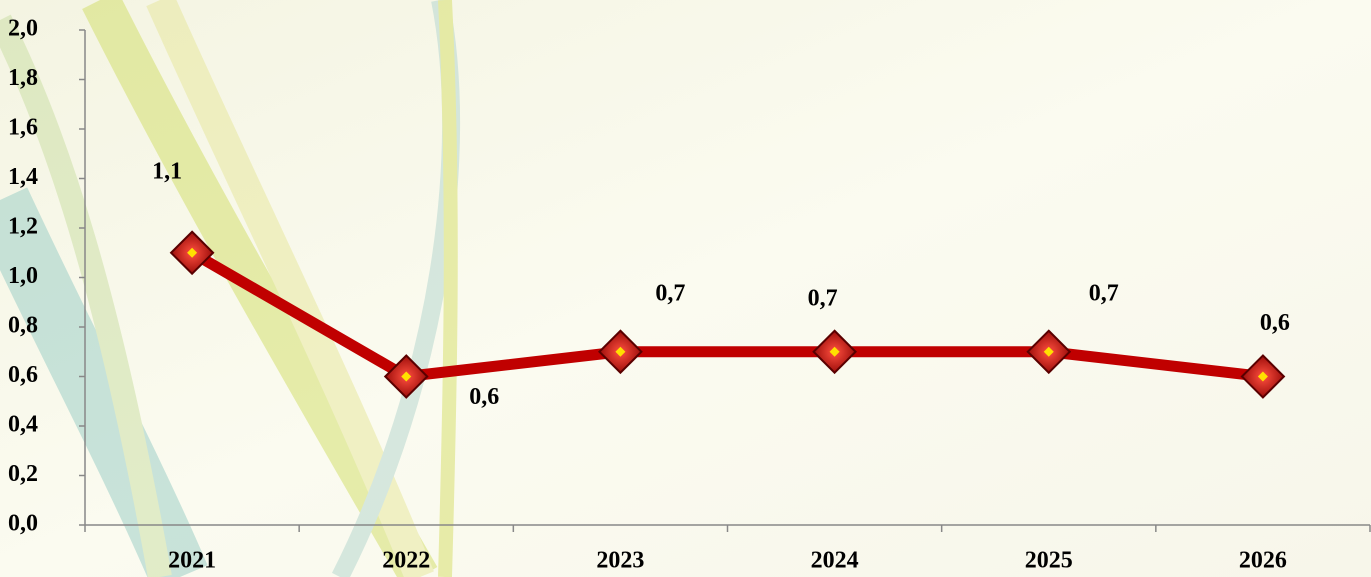 The width and height of the screenshot is (1371, 577). What do you see at coordinates (1049, 561) in the screenshot?
I see `x-tick-label: 2025` at bounding box center [1049, 561].